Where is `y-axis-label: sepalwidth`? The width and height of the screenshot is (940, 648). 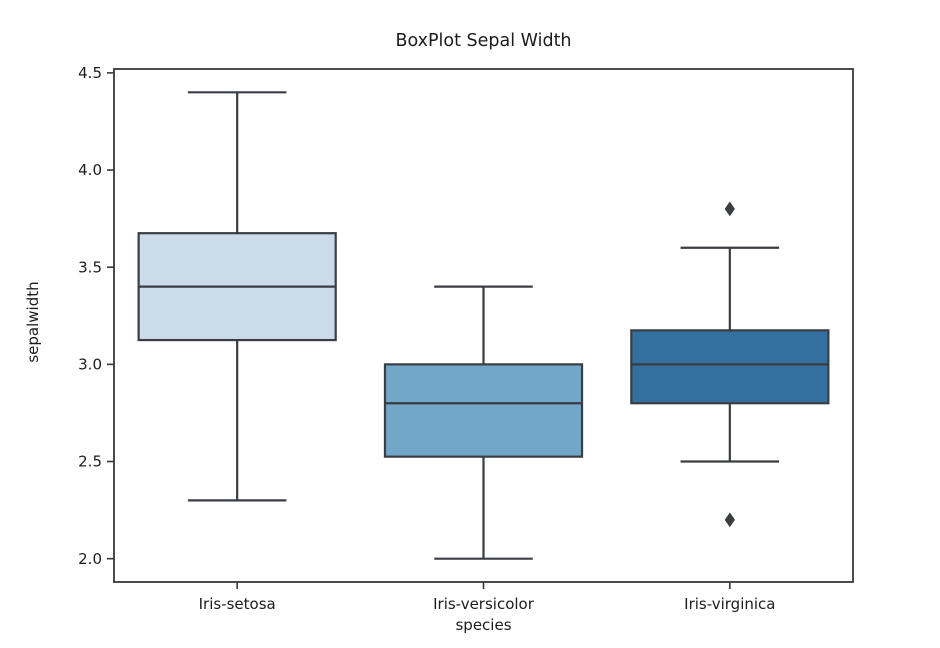 y-axis-label: sepalwidth is located at coordinates (33, 322).